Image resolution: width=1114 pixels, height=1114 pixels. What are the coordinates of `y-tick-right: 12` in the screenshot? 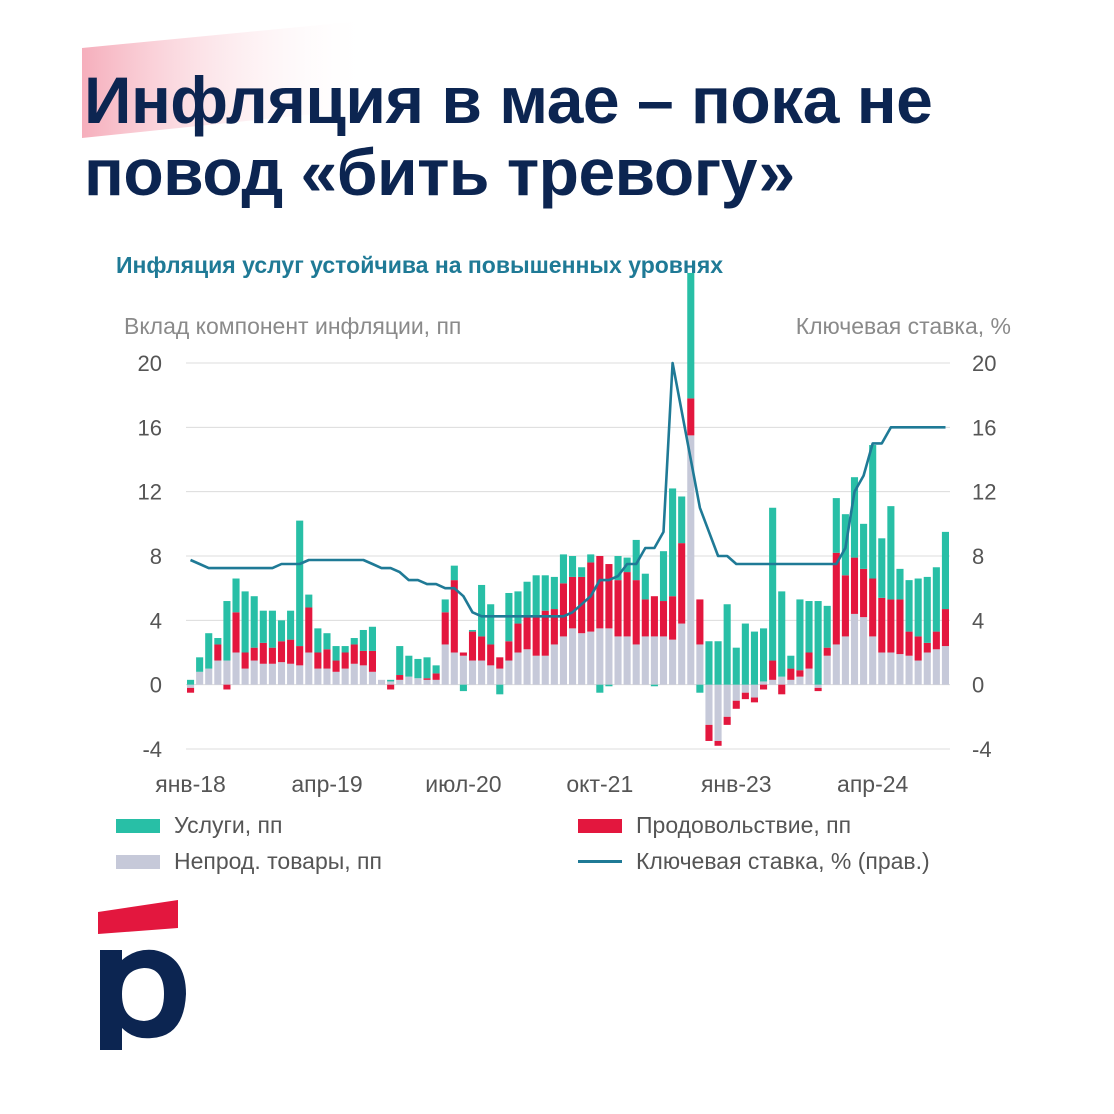 It's located at (984, 492).